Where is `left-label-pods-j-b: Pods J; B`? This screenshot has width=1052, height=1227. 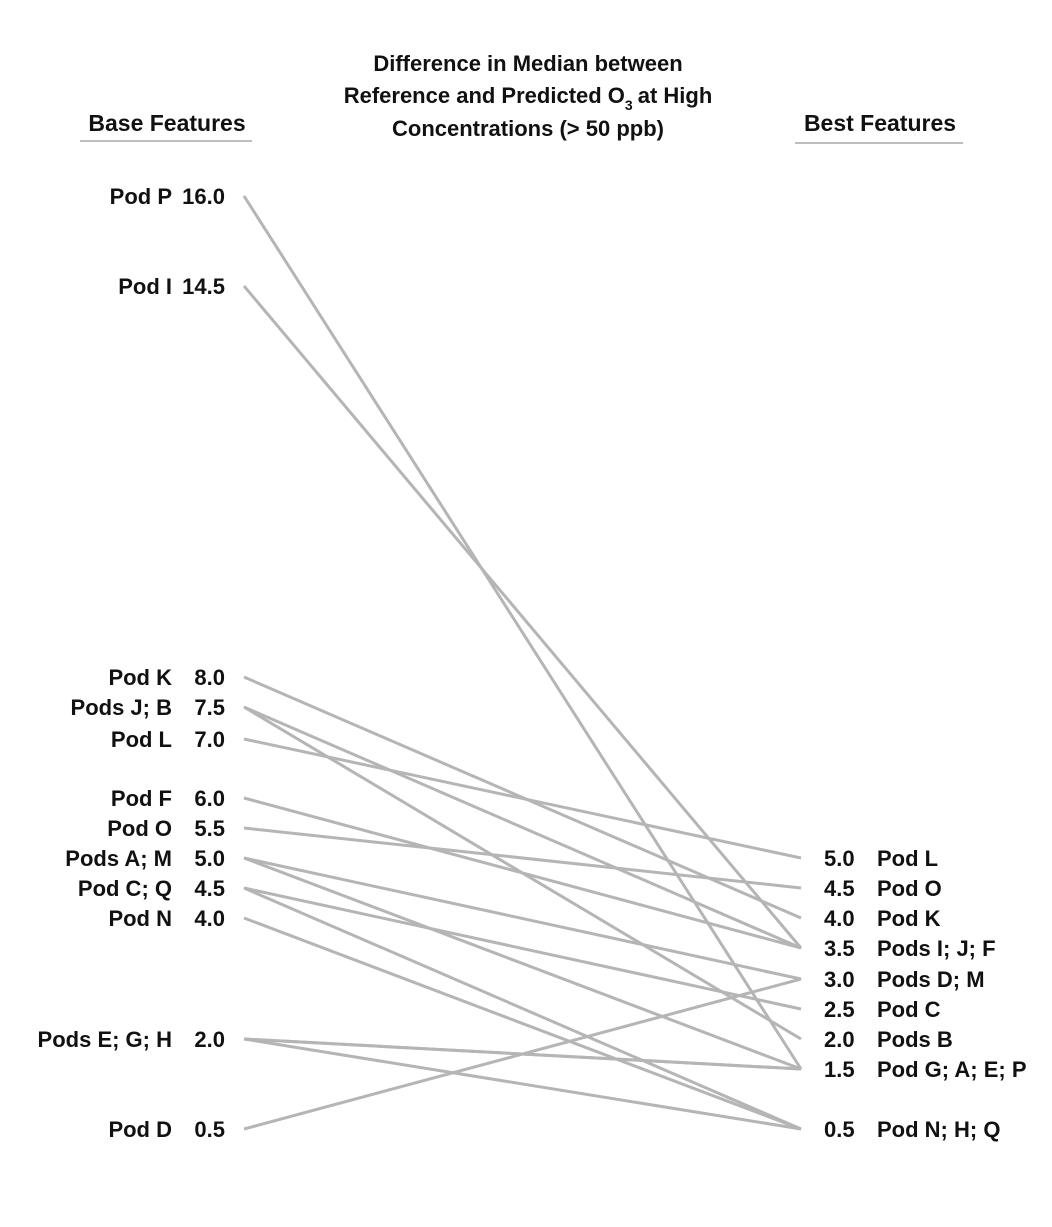 left-label-pods-j-b: Pods J; B is located at coordinates (121, 707).